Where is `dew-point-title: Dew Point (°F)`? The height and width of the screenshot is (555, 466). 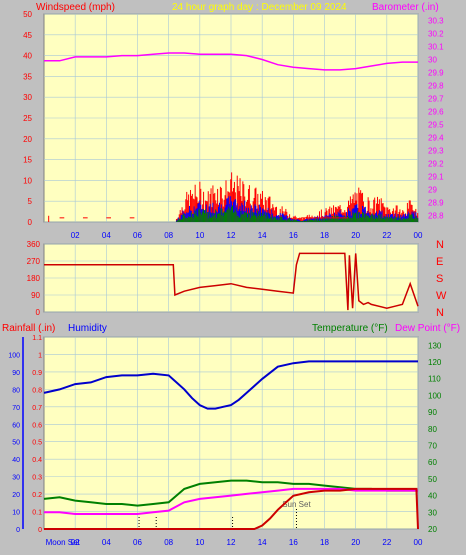 dew-point-title: Dew Point (°F) is located at coordinates (427, 328).